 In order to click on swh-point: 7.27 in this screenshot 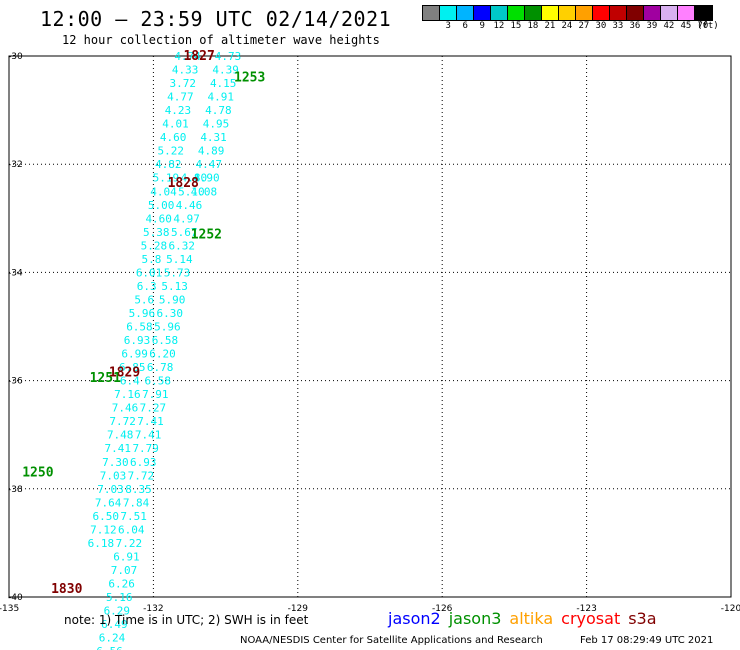, I will do `click(153, 408)`.